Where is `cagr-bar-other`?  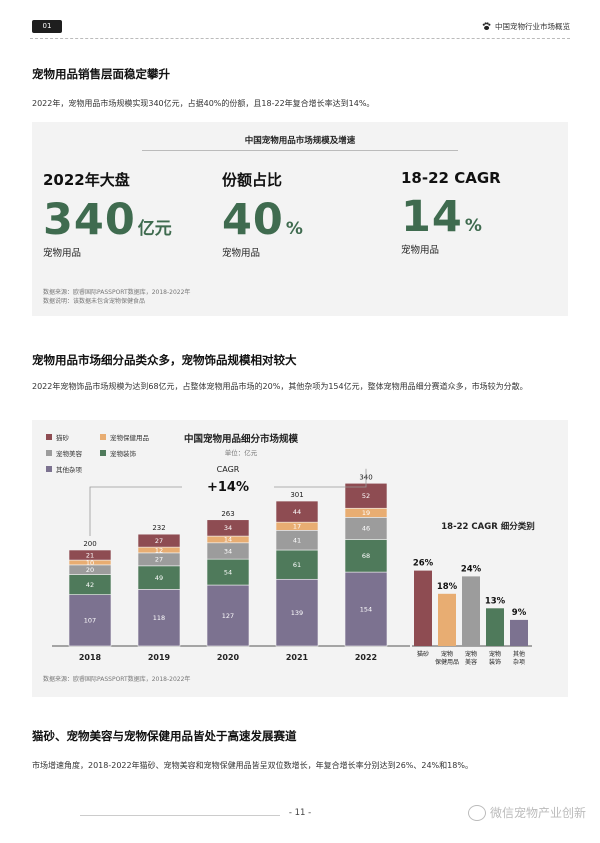
cagr-bar-other is located at coordinates (519, 632).